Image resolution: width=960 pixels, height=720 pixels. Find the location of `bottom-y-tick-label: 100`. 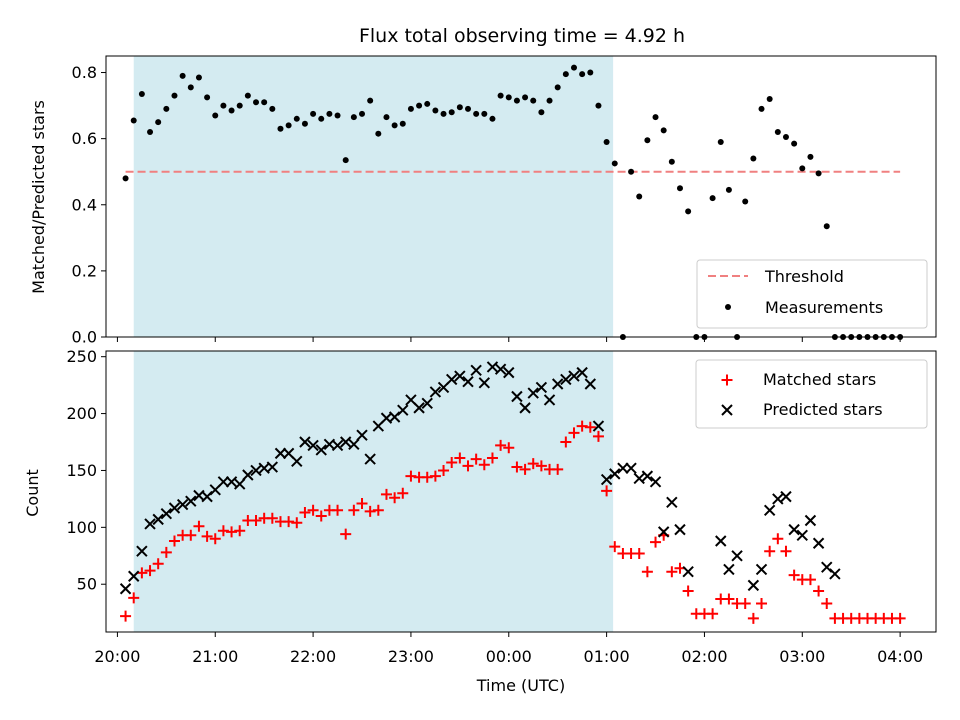

bottom-y-tick-label: 100 is located at coordinates (81, 527).